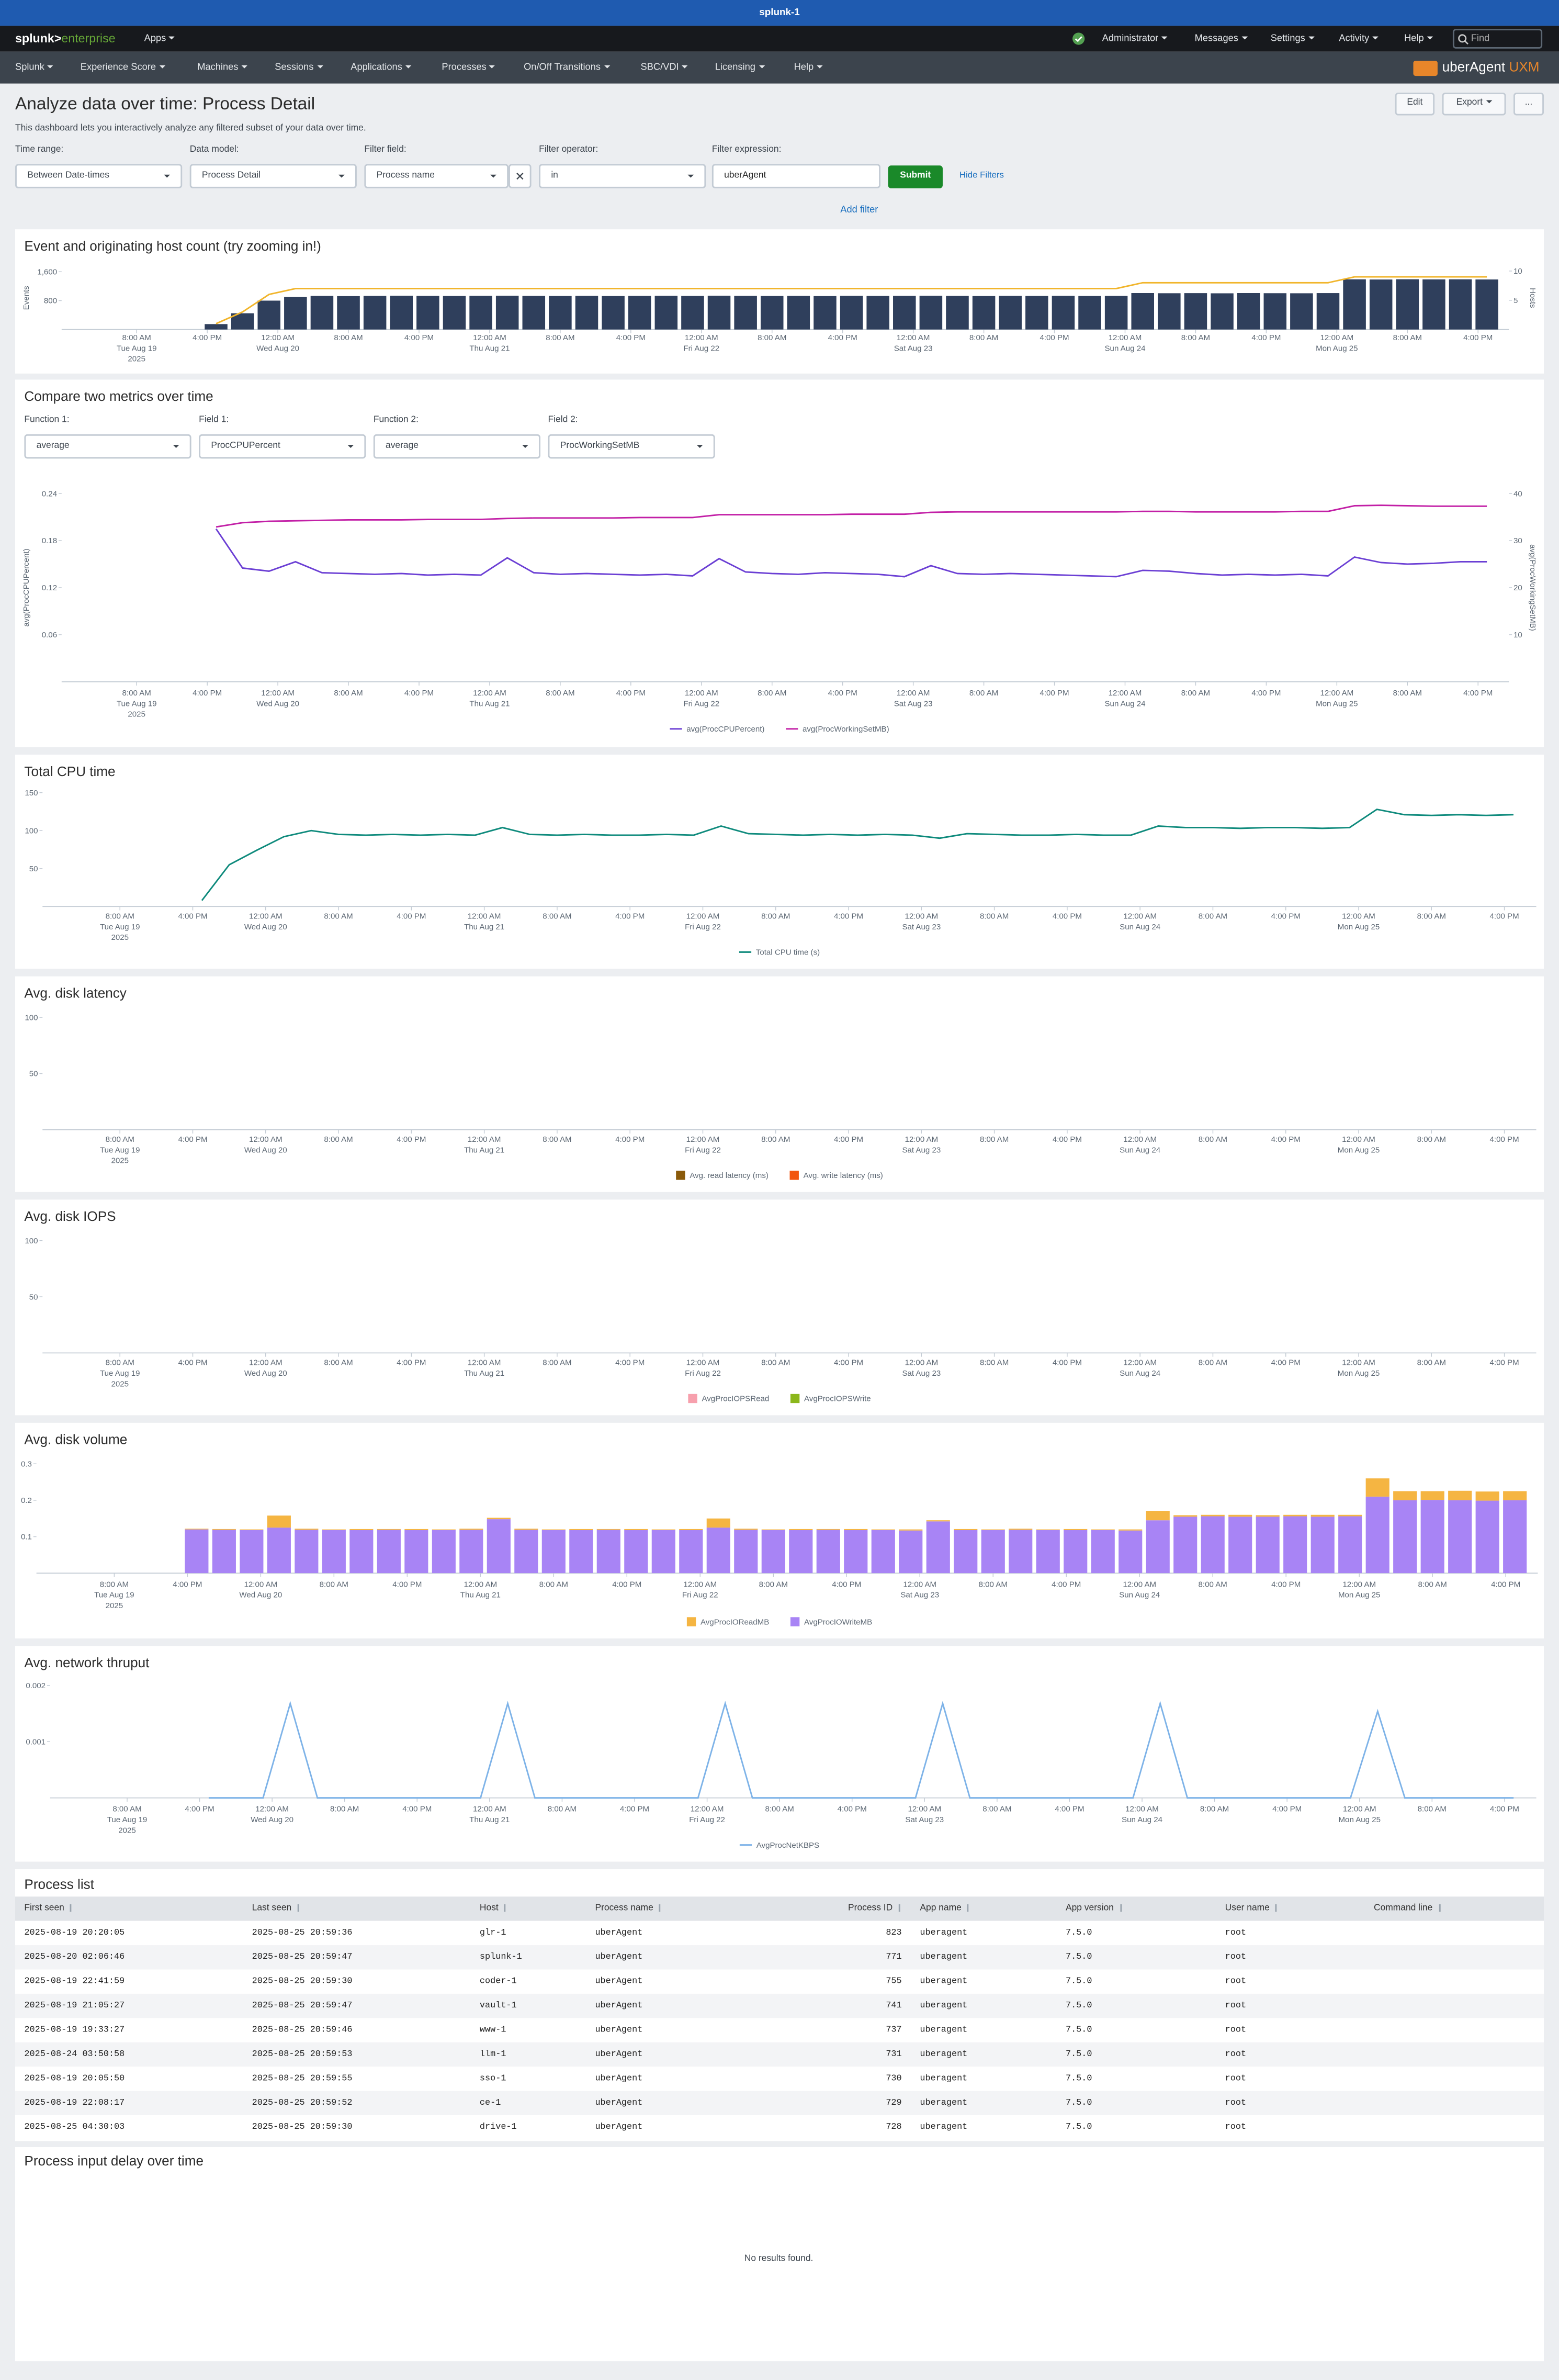 The width and height of the screenshot is (1559, 2380). Describe the element at coordinates (836, 1909) in the screenshot. I see `column-header: Process ID` at that location.